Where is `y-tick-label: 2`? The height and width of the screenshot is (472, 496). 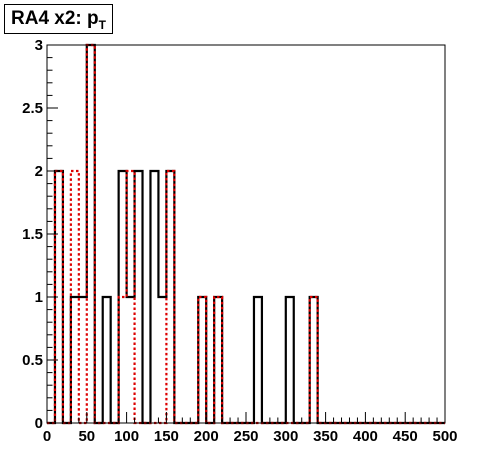 y-tick-label: 2 is located at coordinates (39, 171).